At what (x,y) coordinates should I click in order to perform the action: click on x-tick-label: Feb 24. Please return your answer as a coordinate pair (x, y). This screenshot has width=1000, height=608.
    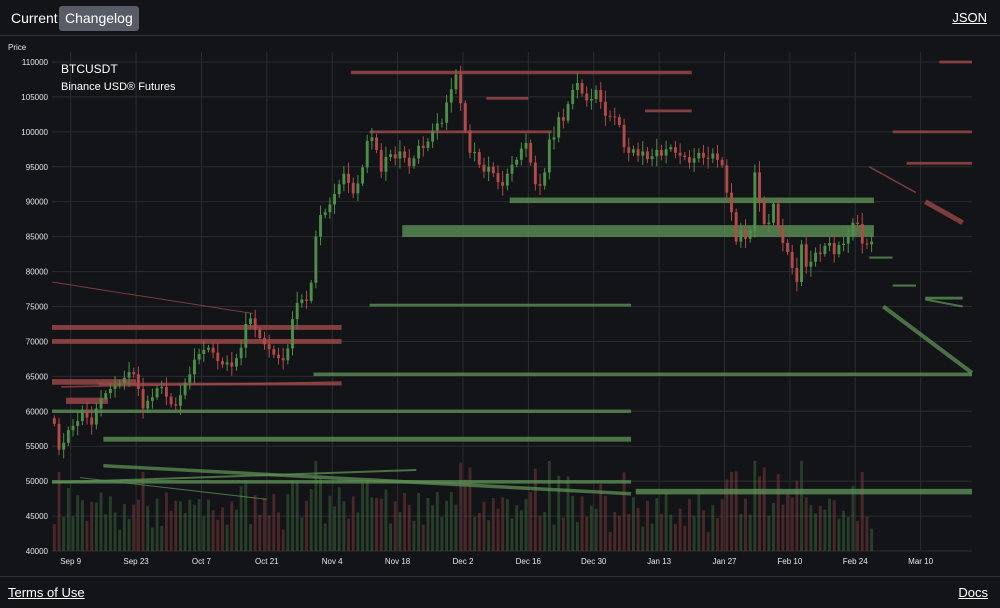
    Looking at the image, I should click on (855, 561).